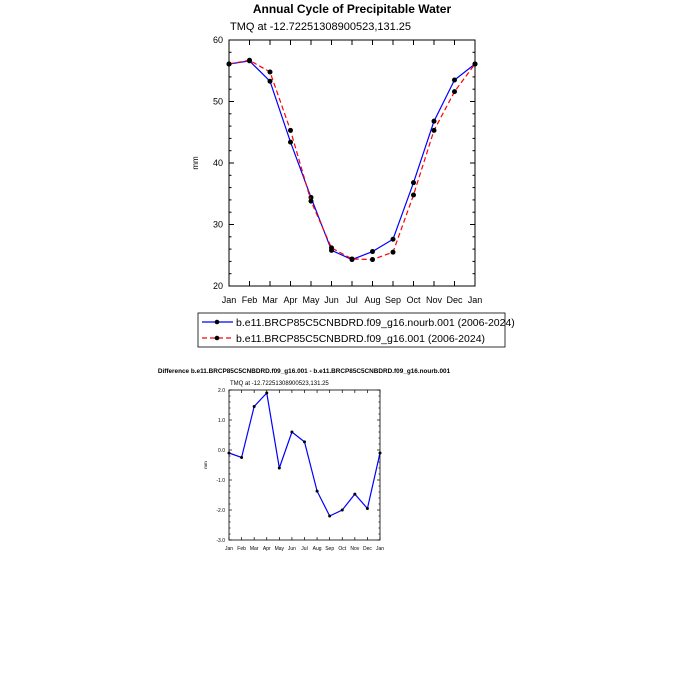 Image resolution: width=700 pixels, height=700 pixels. Describe the element at coordinates (351, 330) in the screenshot. I see `legend-frame` at that location.